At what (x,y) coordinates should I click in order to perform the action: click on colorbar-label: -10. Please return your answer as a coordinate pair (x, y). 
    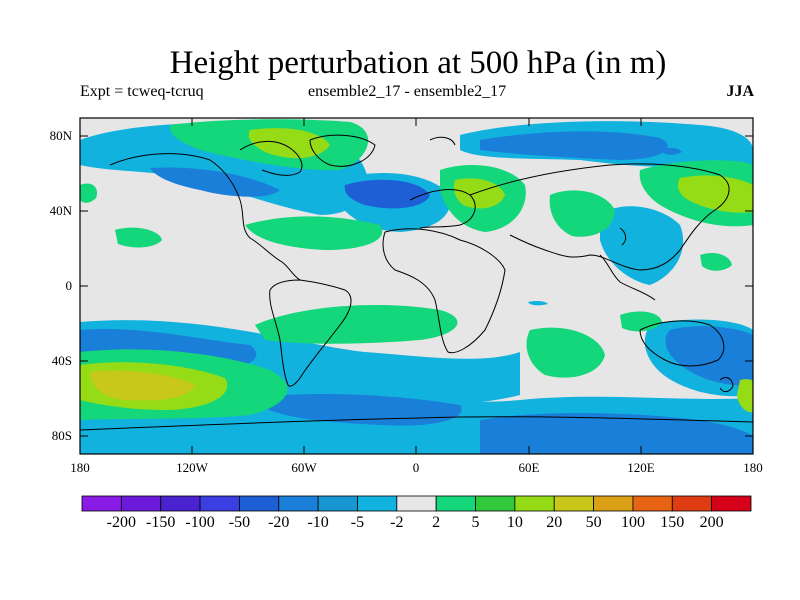
    Looking at the image, I should click on (318, 522).